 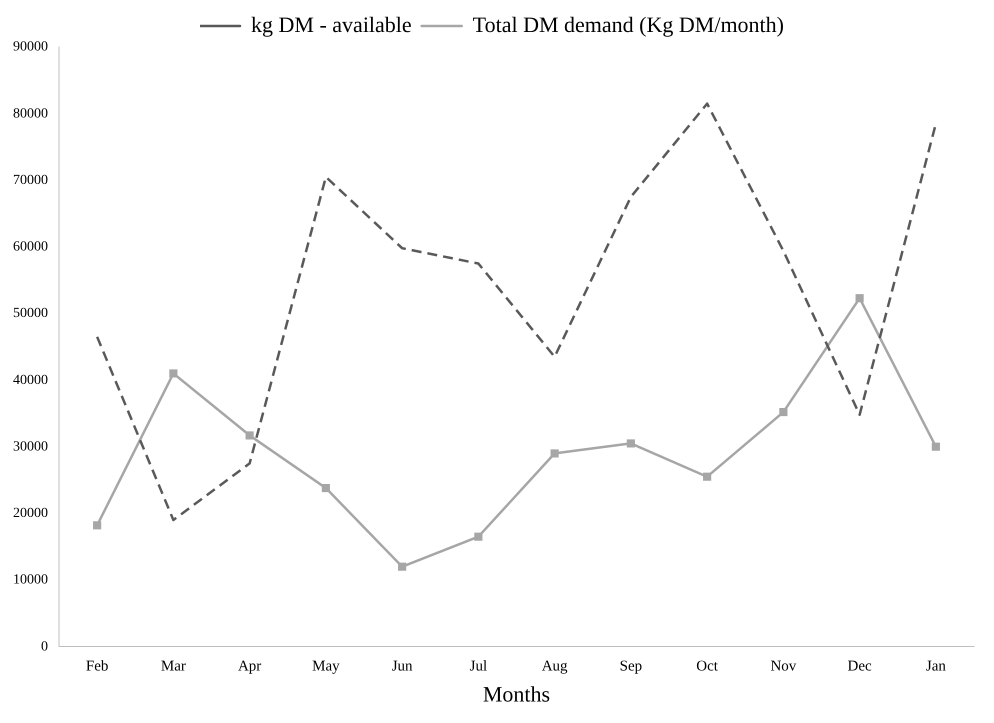 I want to click on x-tick-label: Mar, so click(x=173, y=666).